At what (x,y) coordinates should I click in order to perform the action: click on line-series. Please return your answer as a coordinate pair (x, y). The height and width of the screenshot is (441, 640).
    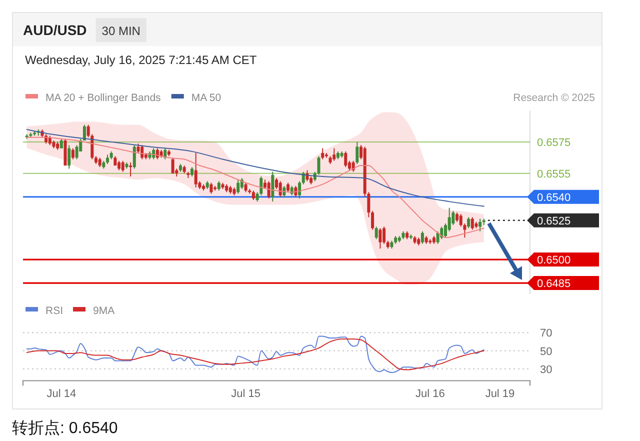
    Looking at the image, I should click on (255, 168).